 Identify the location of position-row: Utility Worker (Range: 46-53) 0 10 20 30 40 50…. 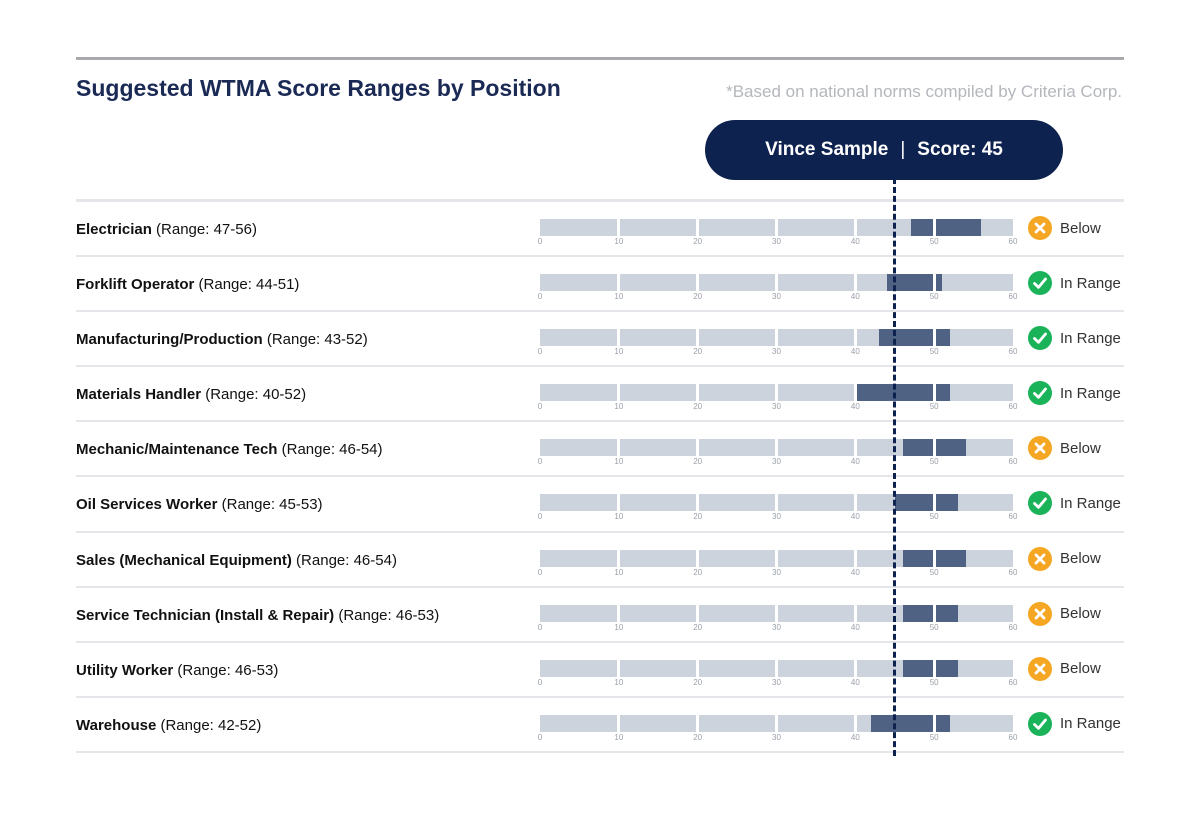
(600, 670).